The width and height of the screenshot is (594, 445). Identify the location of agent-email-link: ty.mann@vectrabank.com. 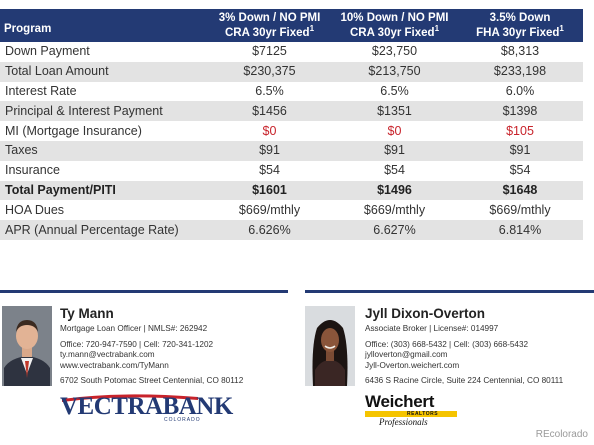
(107, 354).